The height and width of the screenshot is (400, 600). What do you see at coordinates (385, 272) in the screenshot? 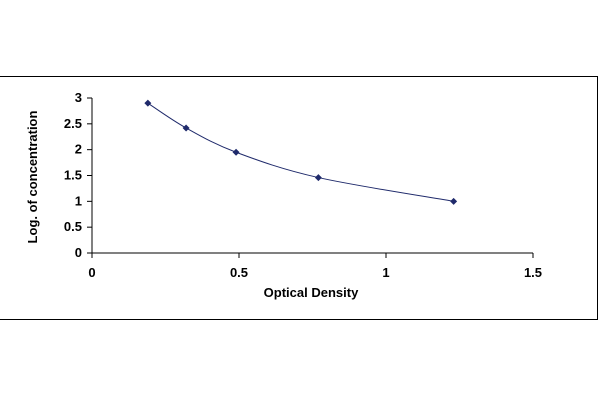
I see `x-tick-label: 1` at bounding box center [385, 272].